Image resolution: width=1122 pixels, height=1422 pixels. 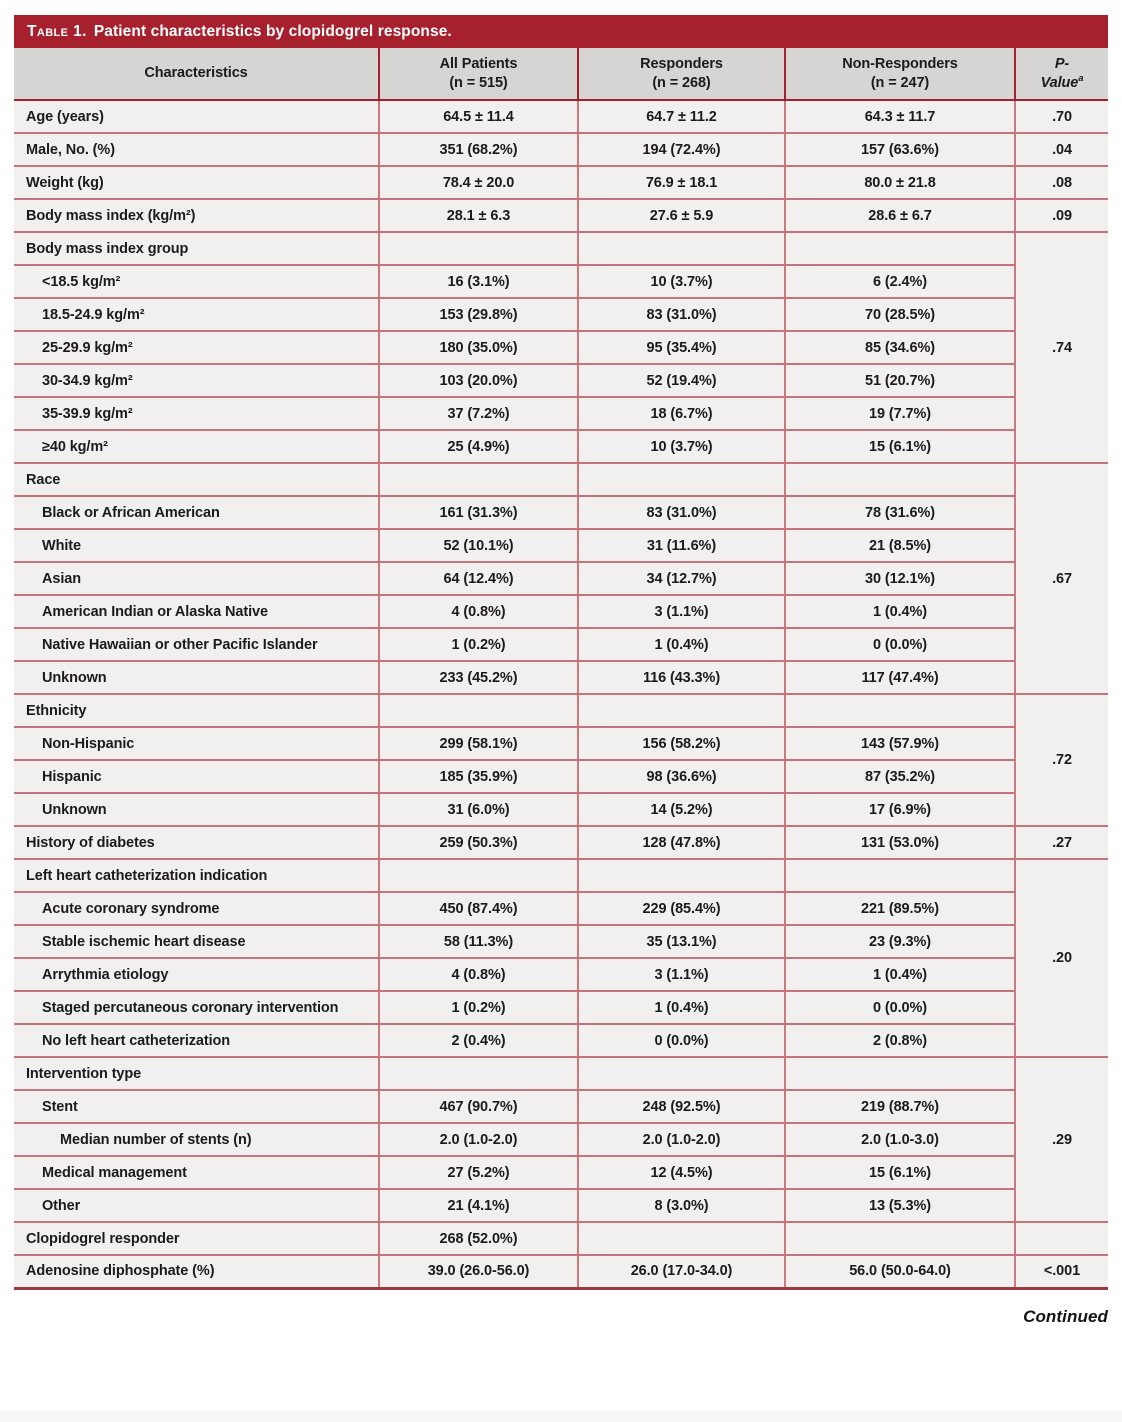 I want to click on cell-value: 70 (28.5%), so click(x=899, y=315).